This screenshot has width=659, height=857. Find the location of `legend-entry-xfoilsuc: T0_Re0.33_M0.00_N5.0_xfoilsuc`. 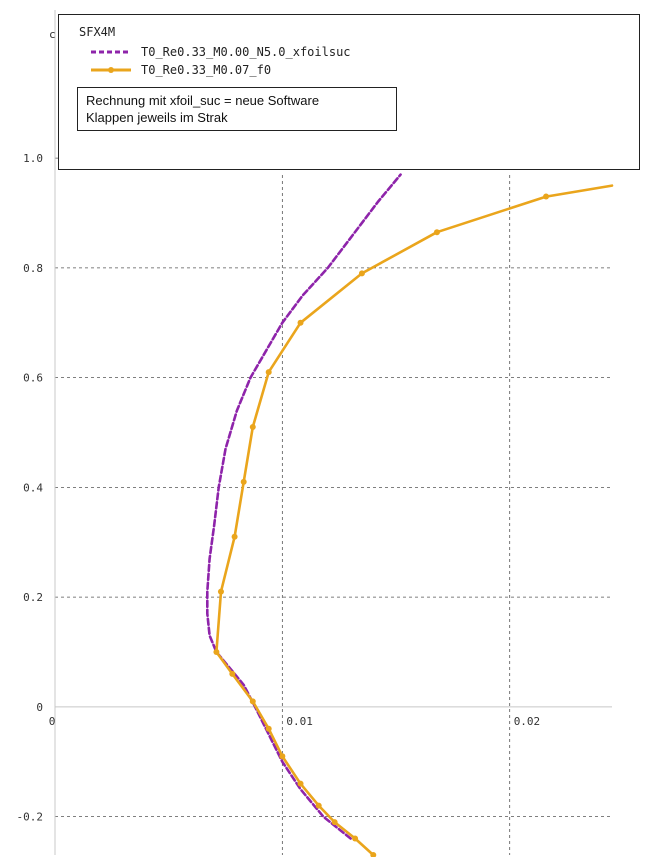

legend-entry-xfoilsuc: T0_Re0.33_M0.00_N5.0_xfoilsuc is located at coordinates (220, 52).